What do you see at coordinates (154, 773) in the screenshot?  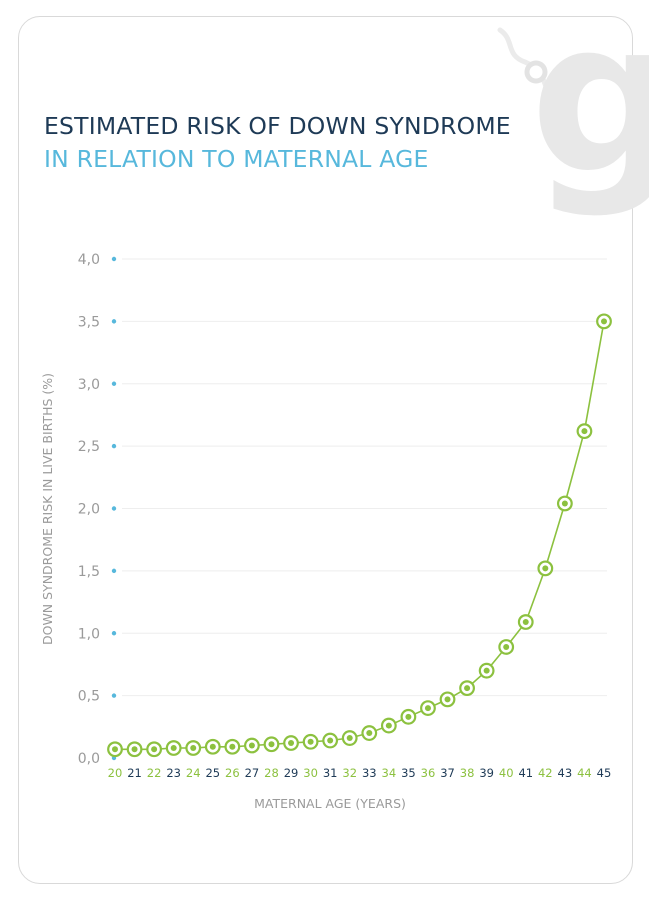 I see `x-tick-label: 22` at bounding box center [154, 773].